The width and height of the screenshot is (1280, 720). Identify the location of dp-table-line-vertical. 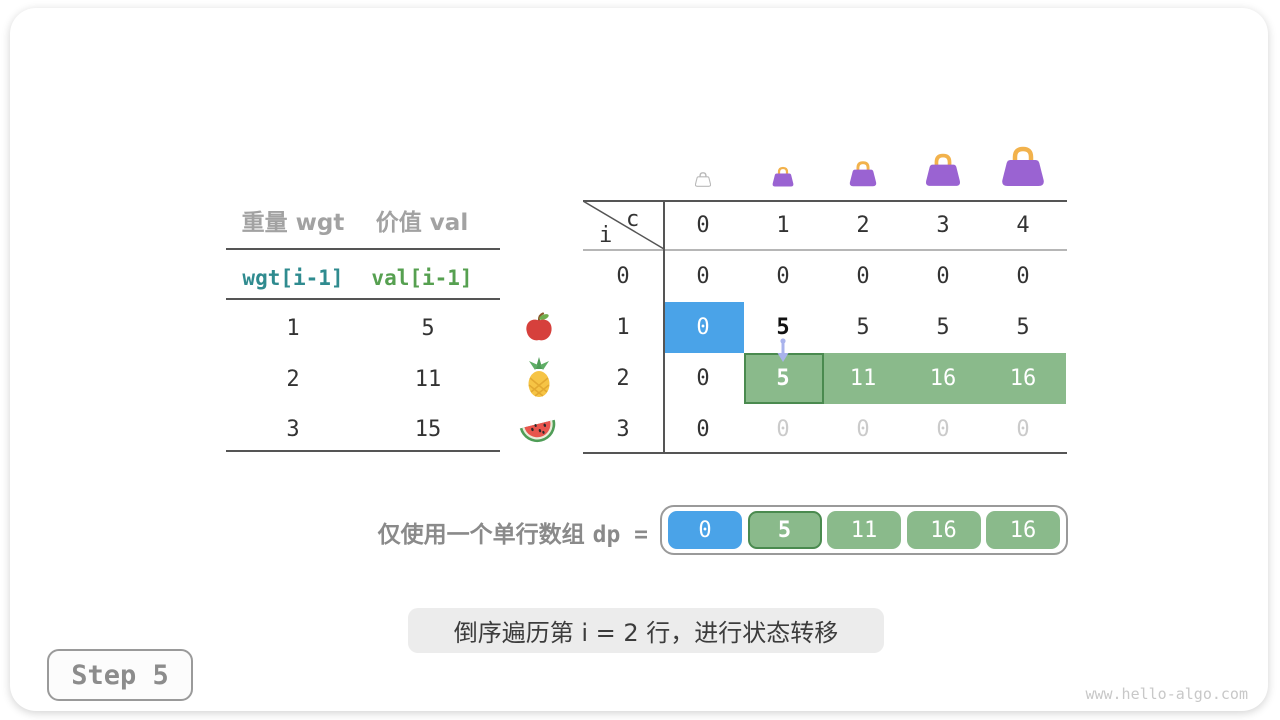
(664, 327).